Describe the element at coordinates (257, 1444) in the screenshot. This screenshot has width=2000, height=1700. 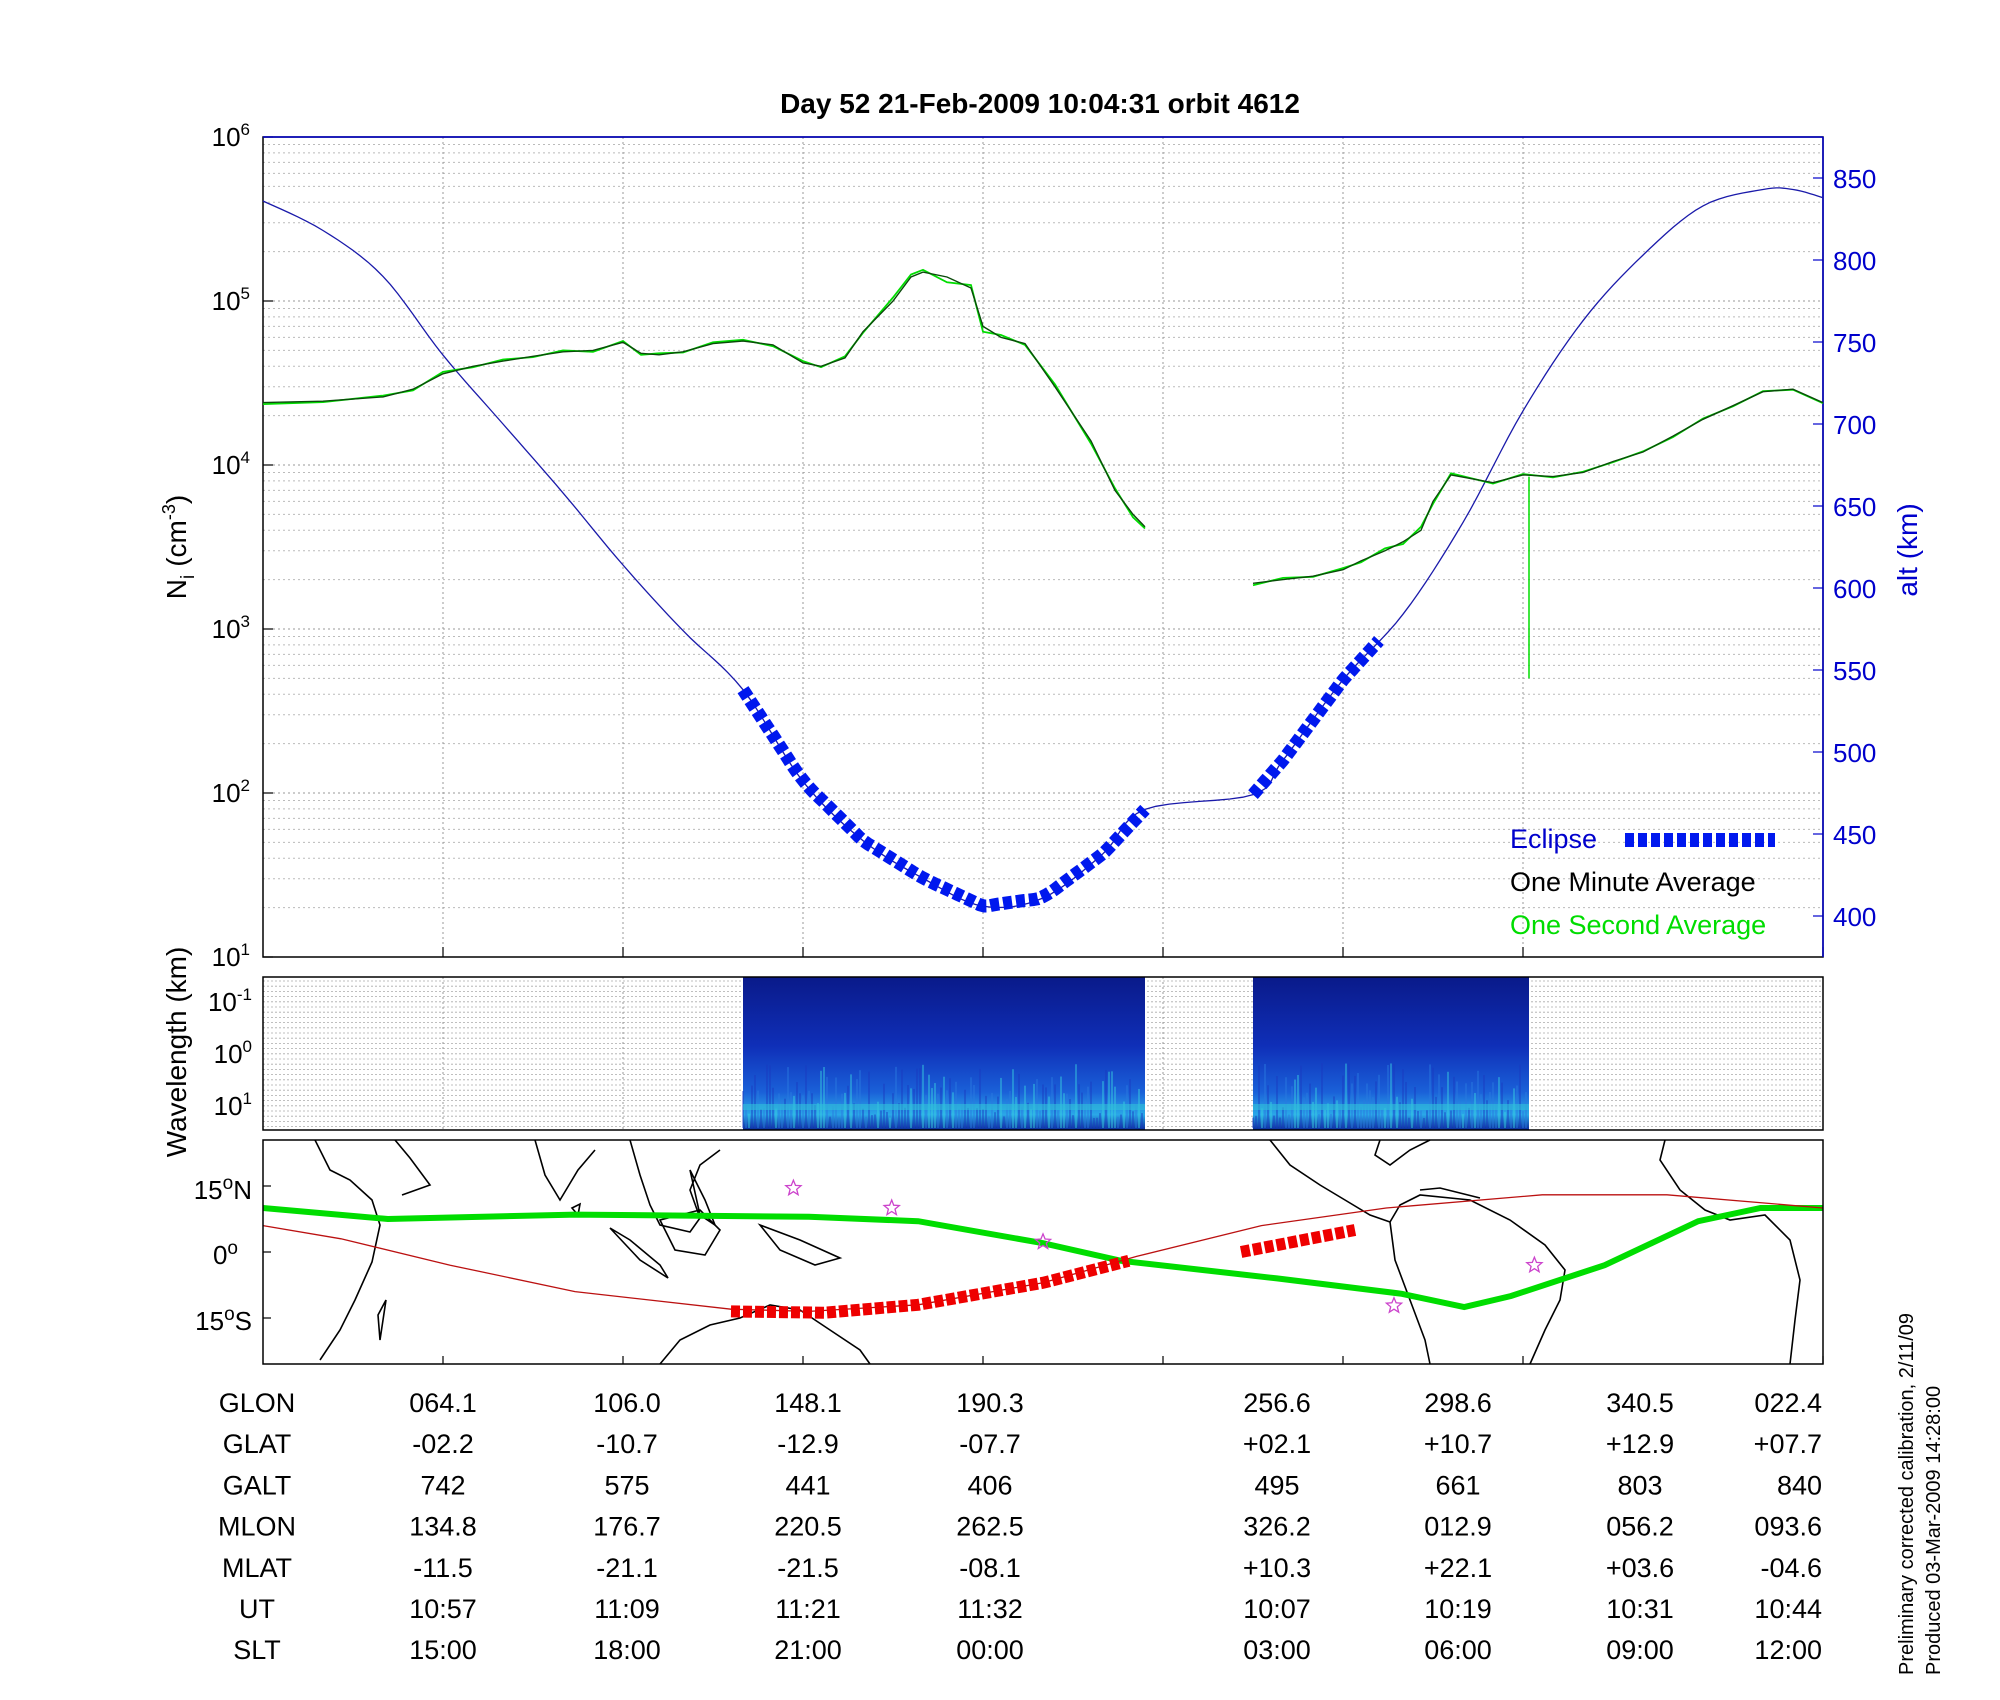
I see `table-row-label: GLAT` at that location.